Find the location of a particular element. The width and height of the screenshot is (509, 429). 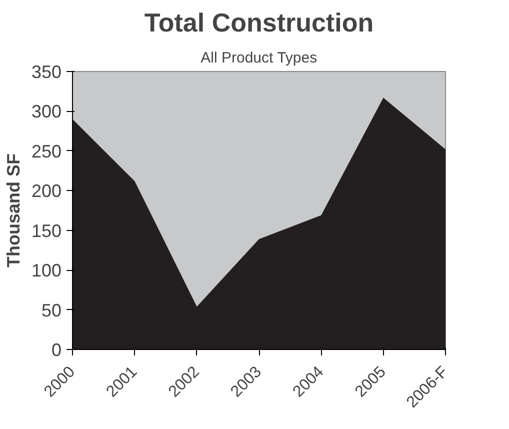

y-tick-label: 50 is located at coordinates (51, 310).